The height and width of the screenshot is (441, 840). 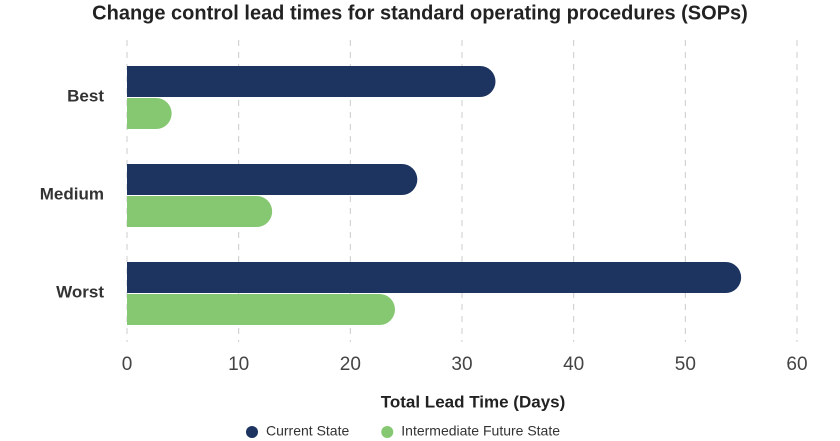 What do you see at coordinates (238, 364) in the screenshot?
I see `x-tick-label: 10` at bounding box center [238, 364].